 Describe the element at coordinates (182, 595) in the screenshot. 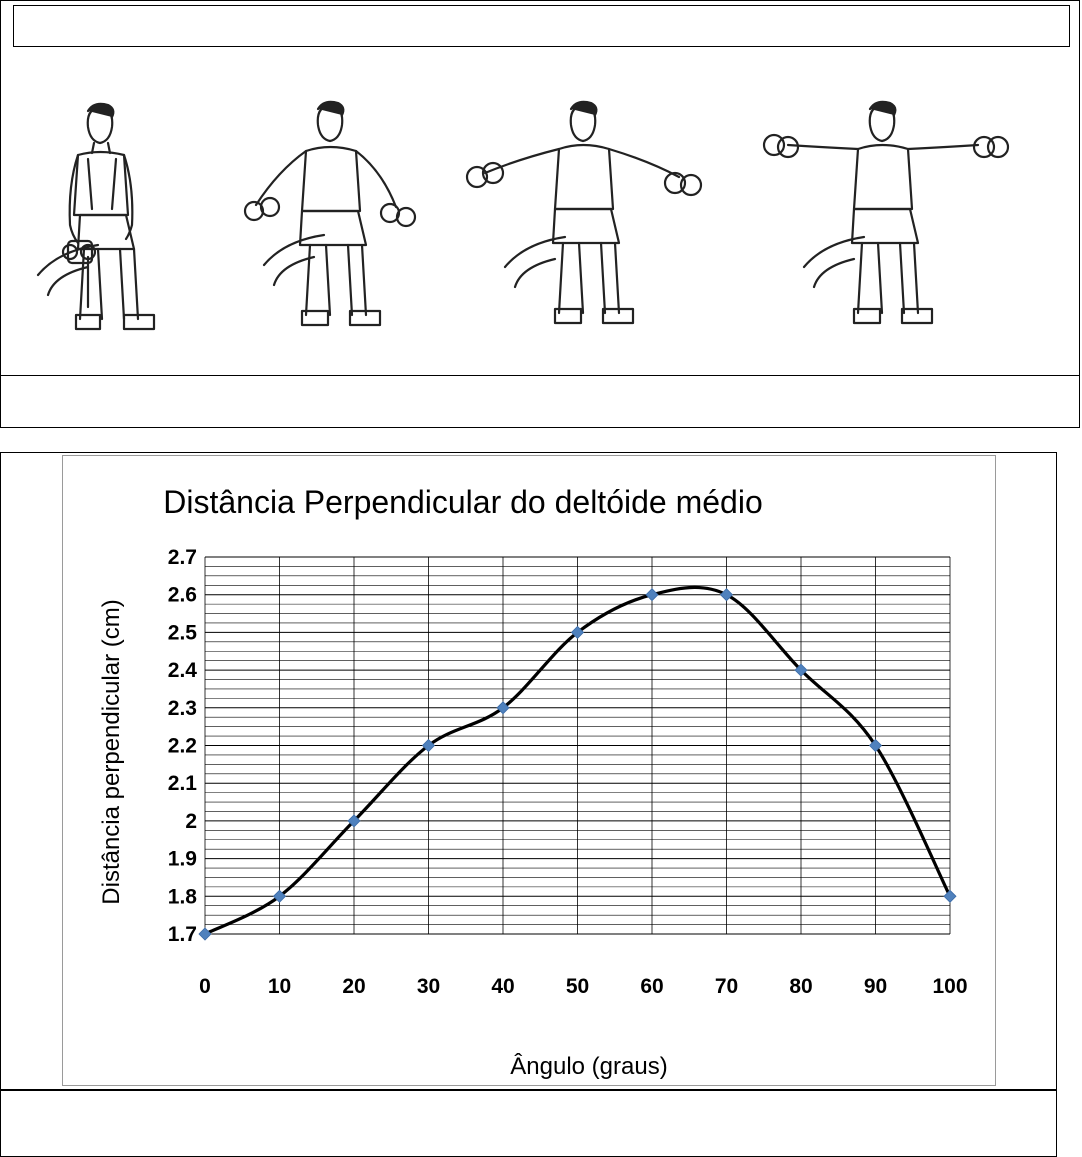

I see `y-tick-label: 2.6` at that location.